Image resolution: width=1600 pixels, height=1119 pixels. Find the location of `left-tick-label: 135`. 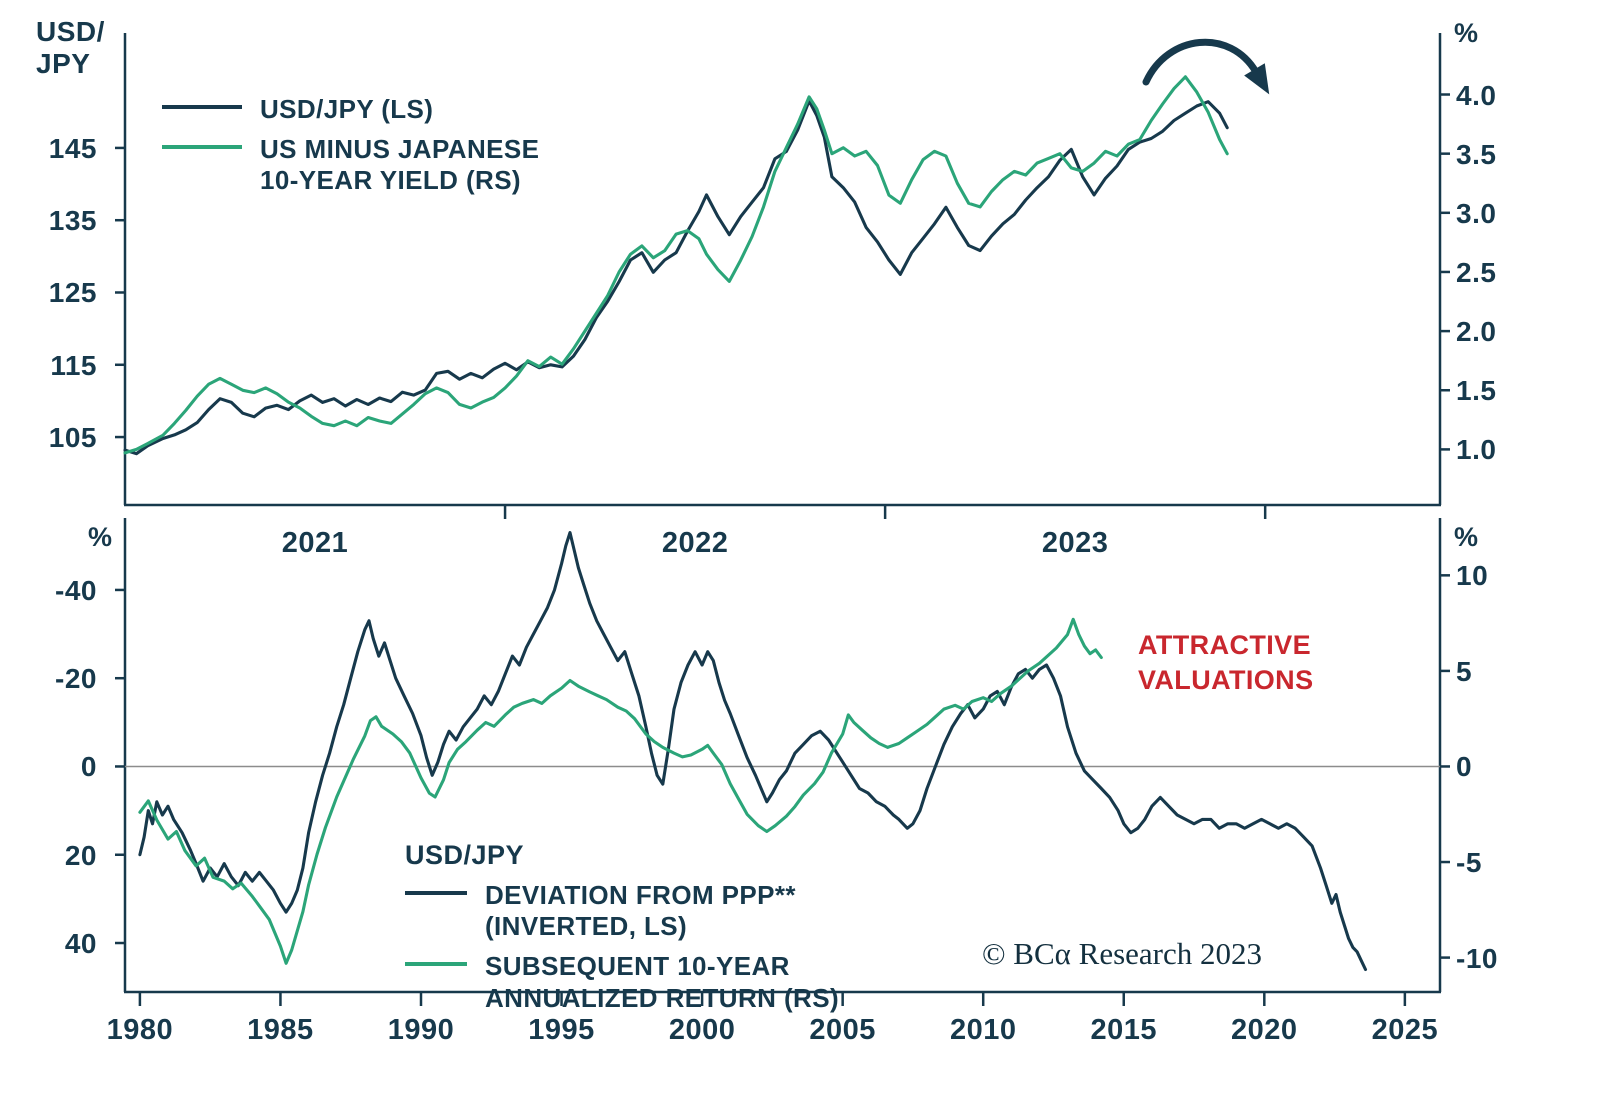

left-tick-label: 135 is located at coordinates (72, 221).